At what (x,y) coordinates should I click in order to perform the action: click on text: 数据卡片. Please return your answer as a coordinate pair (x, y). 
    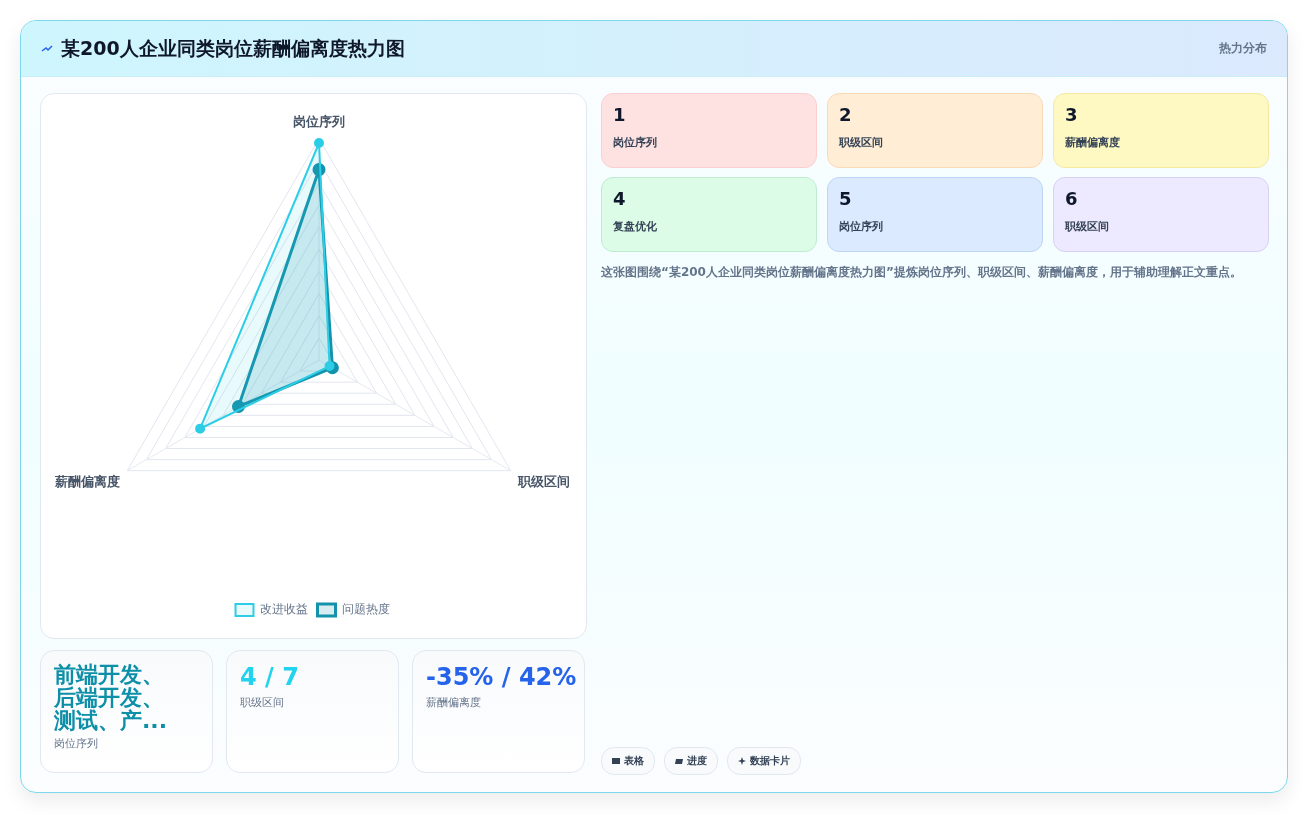
    Looking at the image, I should click on (770, 761).